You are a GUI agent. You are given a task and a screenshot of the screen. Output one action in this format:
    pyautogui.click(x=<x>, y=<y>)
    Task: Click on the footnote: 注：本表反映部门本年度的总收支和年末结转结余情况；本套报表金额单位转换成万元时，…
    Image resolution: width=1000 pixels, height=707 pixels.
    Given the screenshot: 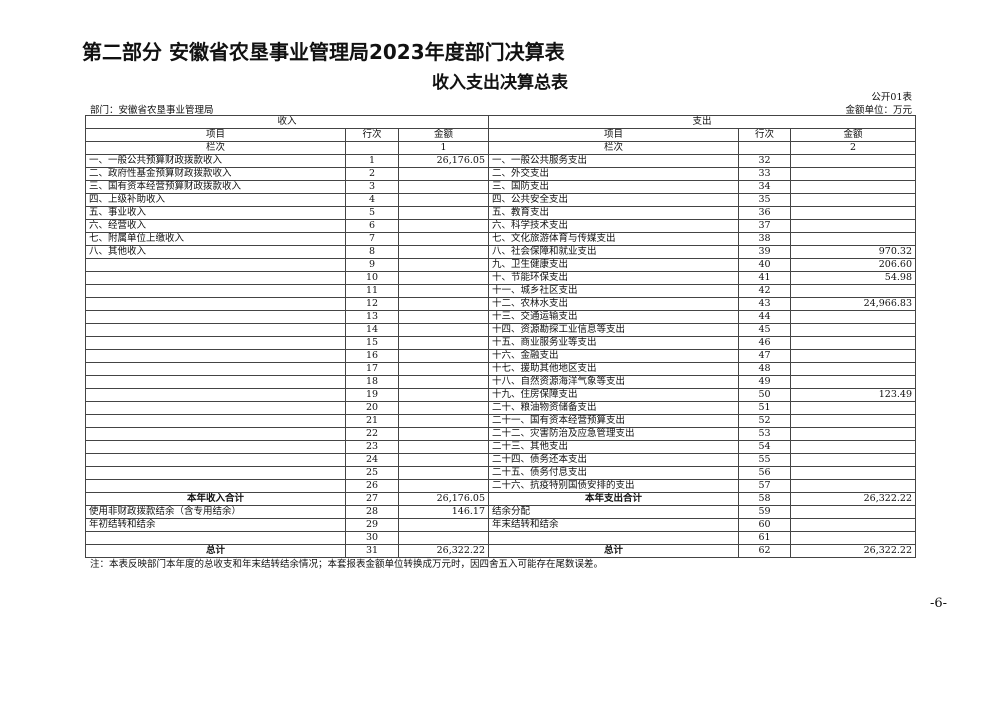 What is the action you would take?
    pyautogui.click(x=347, y=564)
    